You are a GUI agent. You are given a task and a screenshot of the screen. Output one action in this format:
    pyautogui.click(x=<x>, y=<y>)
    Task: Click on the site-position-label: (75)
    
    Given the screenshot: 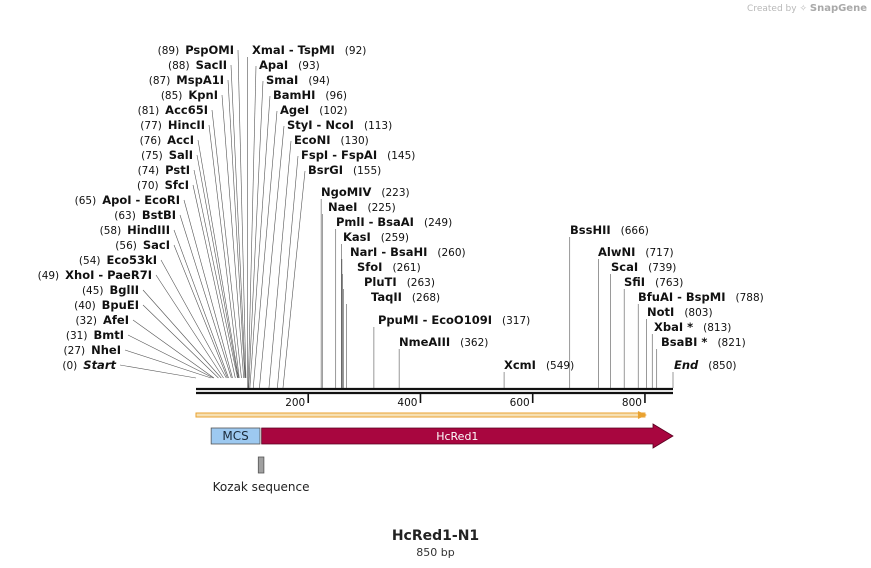 What is the action you would take?
    pyautogui.click(x=152, y=156)
    